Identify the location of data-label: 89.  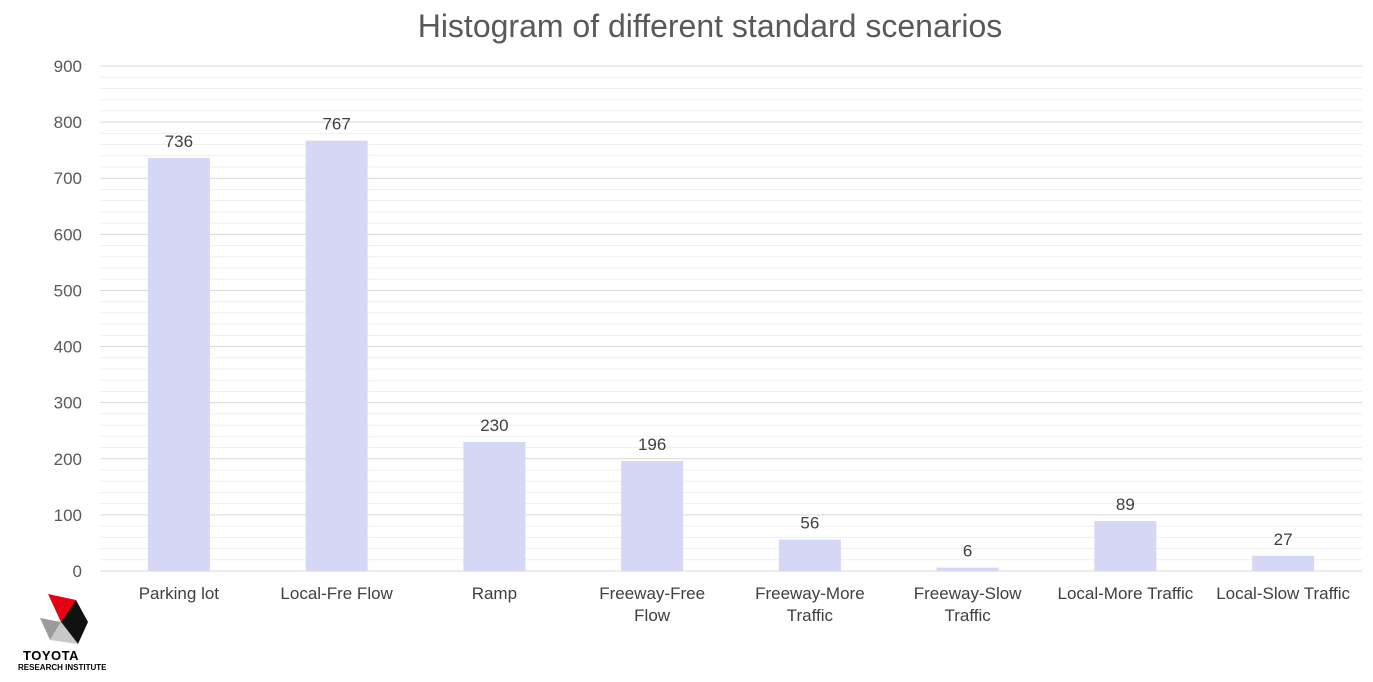
(1125, 504).